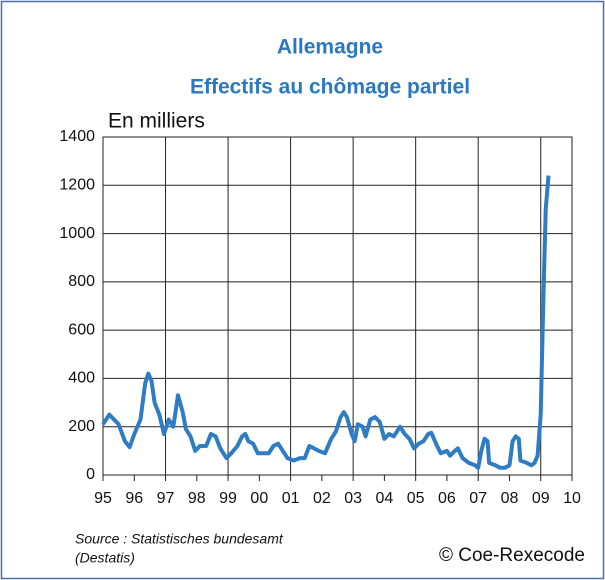  I want to click on x-tick-label: 98, so click(197, 498).